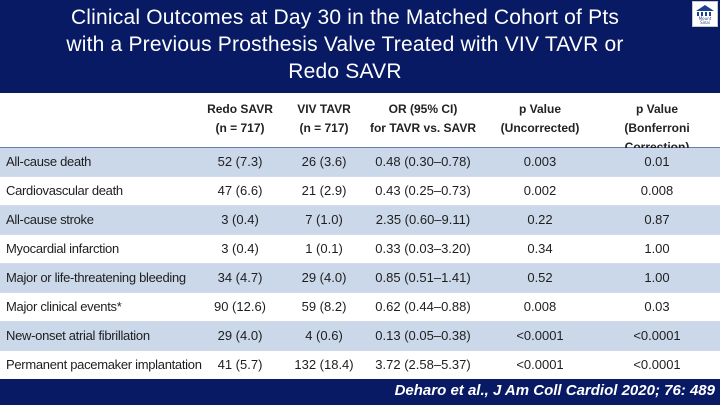  What do you see at coordinates (324, 118) in the screenshot?
I see `header-viv-tavr: VIV TAVR (n = 717)` at bounding box center [324, 118].